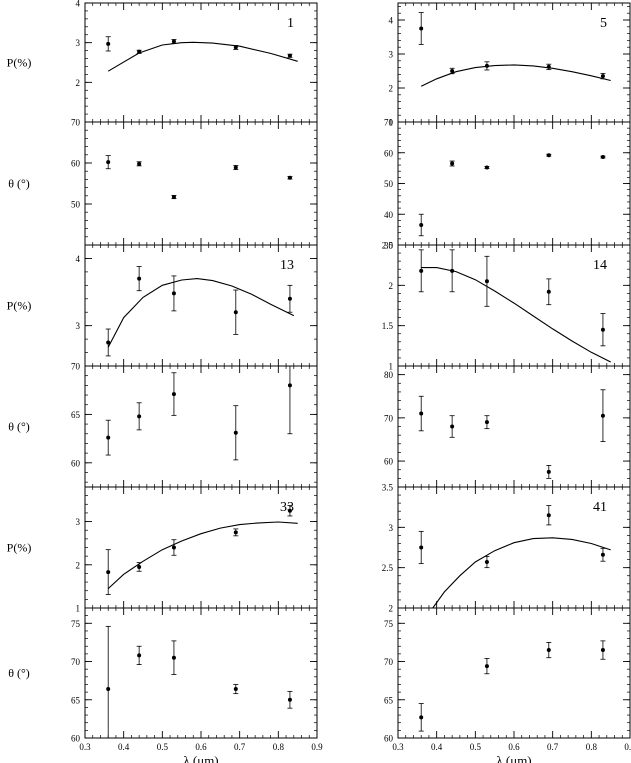 This screenshot has height=763, width=631. What do you see at coordinates (165, 685) in the screenshot?
I see `panel-33-theta: 60 65 70 75 0.3 0.4 0.5 0.6 0.7 0.8 0.9 θ (°) λ (μm)` at bounding box center [165, 685].